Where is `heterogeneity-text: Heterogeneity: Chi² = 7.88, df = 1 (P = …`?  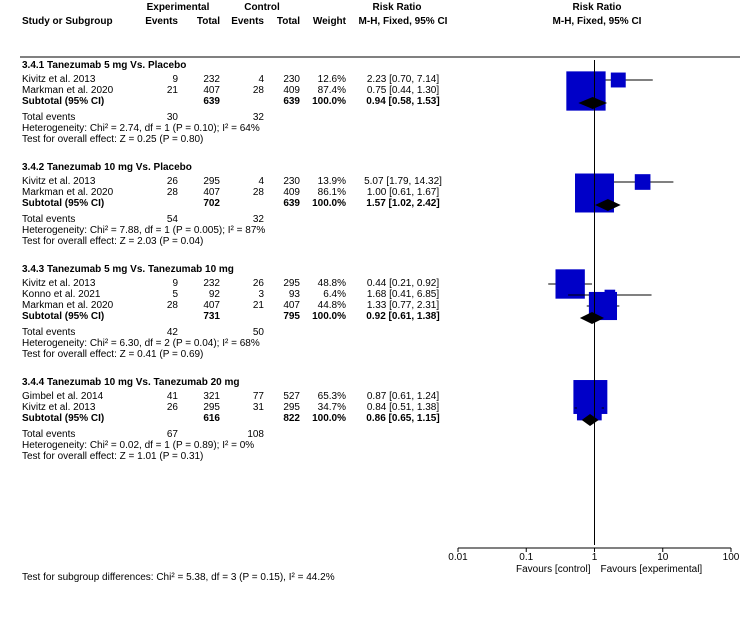 heterogeneity-text: Heterogeneity: Chi² = 7.88, df = 1 (P = … is located at coordinates (144, 230).